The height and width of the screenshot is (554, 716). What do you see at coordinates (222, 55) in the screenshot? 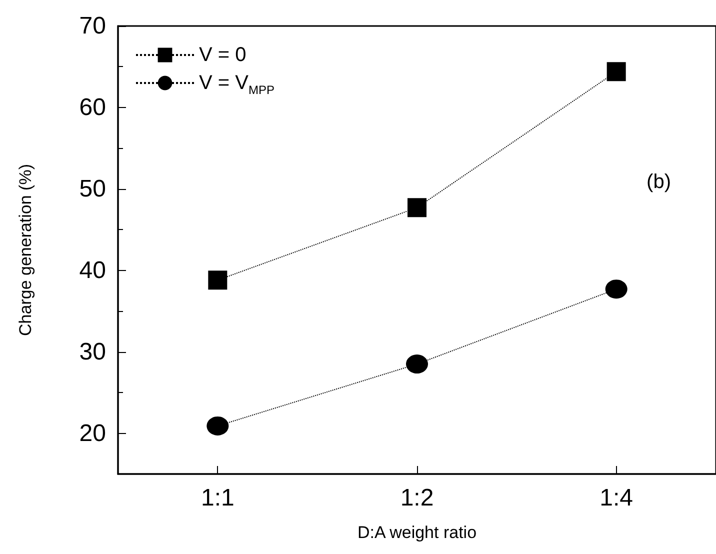
I see `legend-label: V = 0` at bounding box center [222, 55].